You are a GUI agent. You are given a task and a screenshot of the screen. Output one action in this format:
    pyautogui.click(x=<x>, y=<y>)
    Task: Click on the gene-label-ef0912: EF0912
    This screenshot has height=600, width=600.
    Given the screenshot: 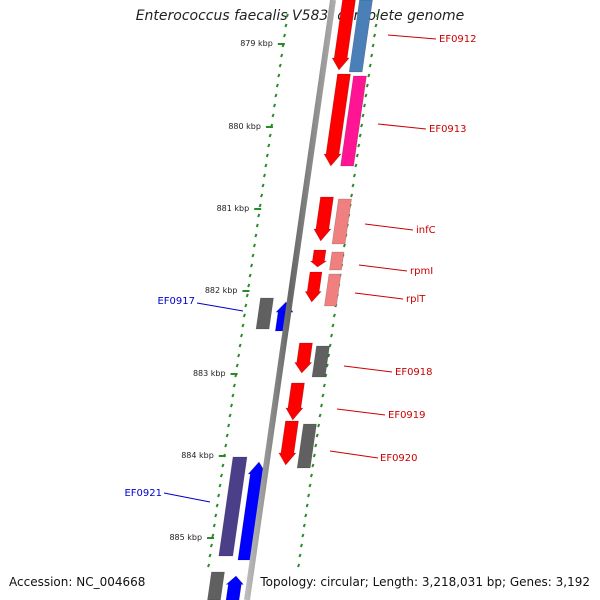 What is the action you would take?
    pyautogui.click(x=458, y=39)
    